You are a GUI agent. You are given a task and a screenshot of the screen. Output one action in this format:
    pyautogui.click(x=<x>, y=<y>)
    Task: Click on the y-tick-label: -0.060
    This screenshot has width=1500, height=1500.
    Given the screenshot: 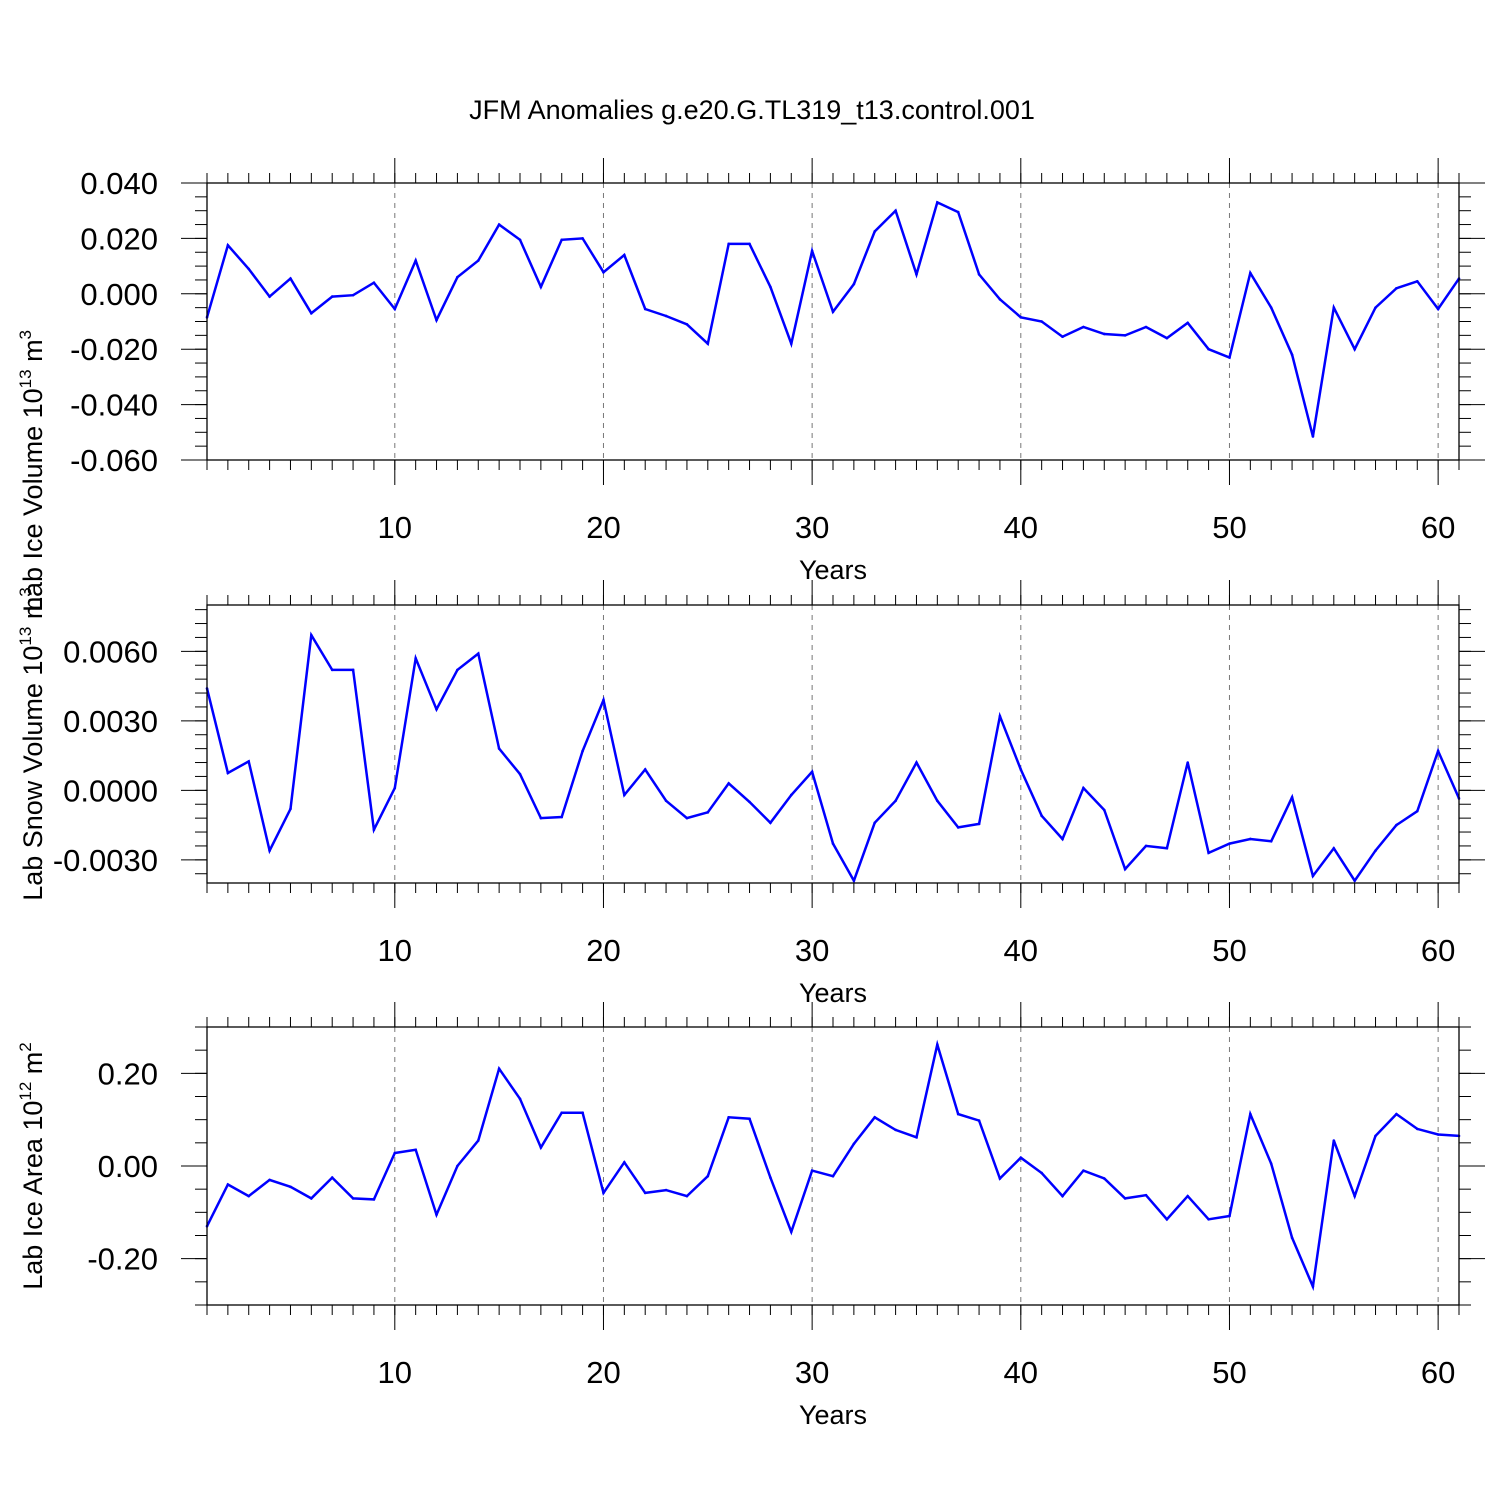 What is the action you would take?
    pyautogui.click(x=114, y=460)
    